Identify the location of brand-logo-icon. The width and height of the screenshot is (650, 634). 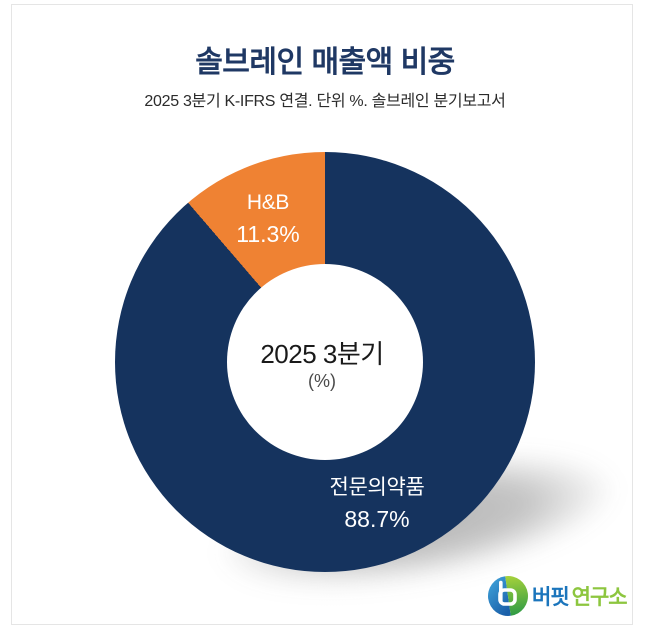
(508, 596).